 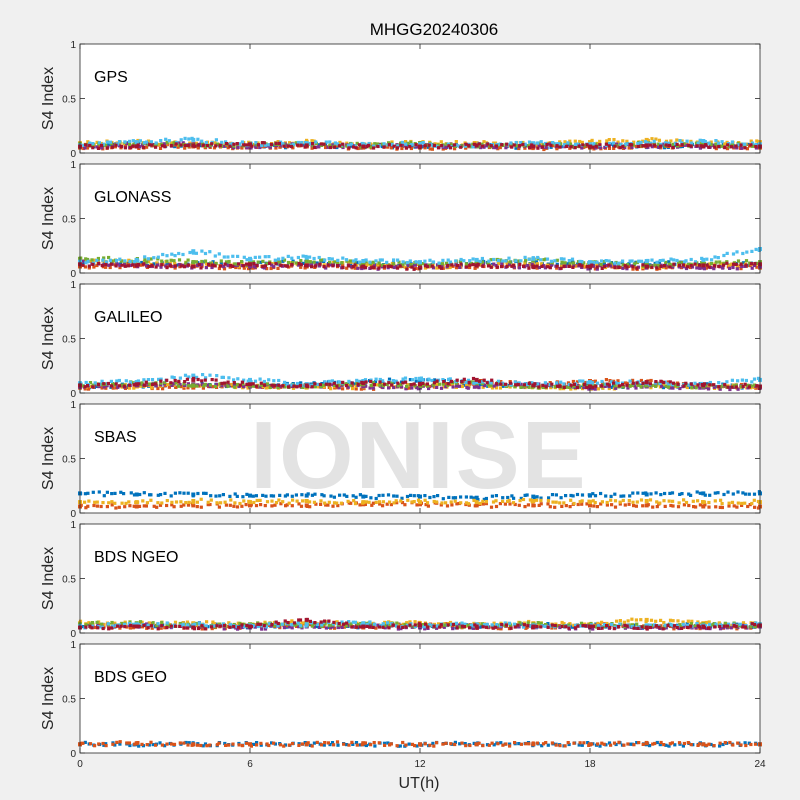 I want to click on chart-title: MHGG20240306, so click(x=434, y=29).